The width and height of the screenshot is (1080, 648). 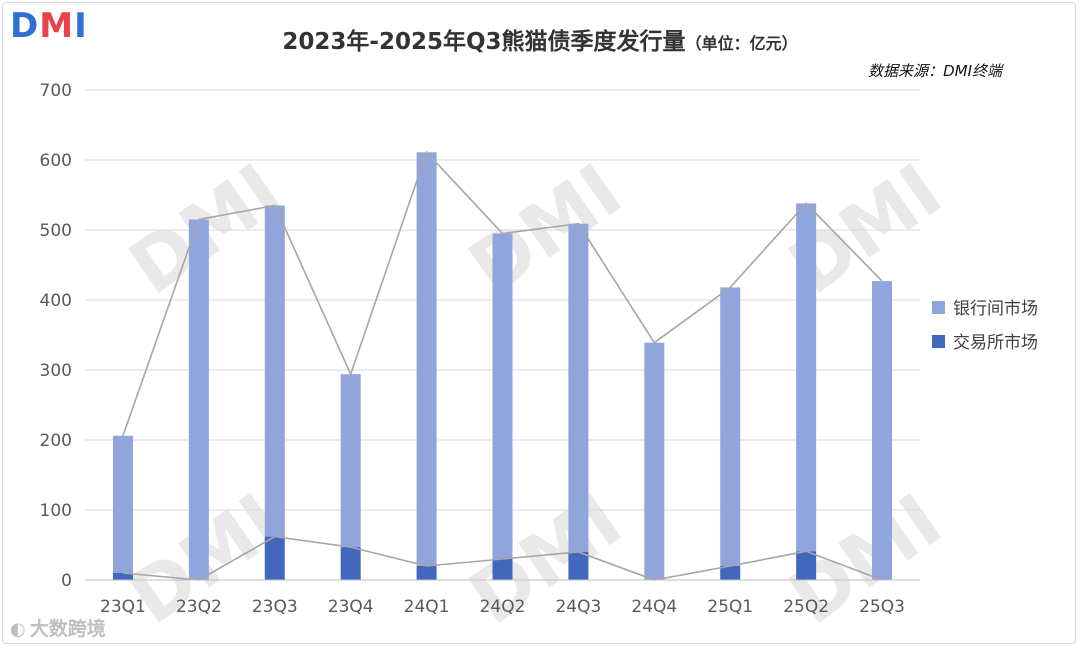 What do you see at coordinates (806, 607) in the screenshot?
I see `x-tick-label: 25Q2` at bounding box center [806, 607].